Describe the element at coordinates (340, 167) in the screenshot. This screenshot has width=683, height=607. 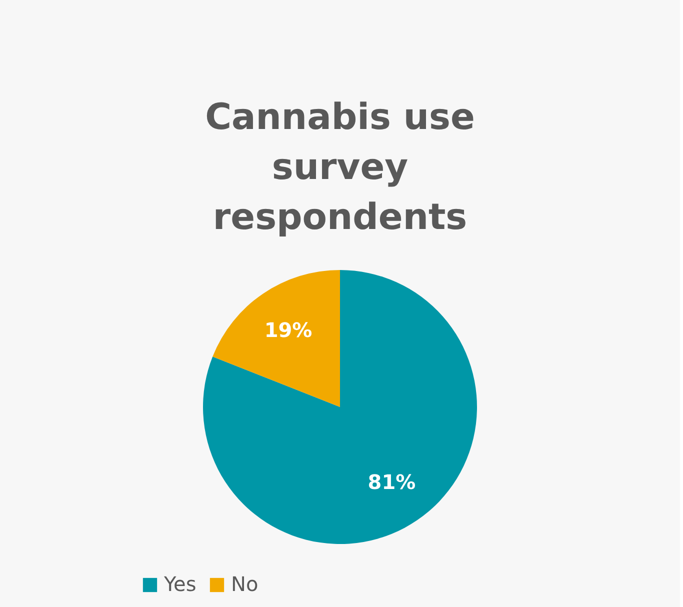
I see `chart-title: Cannabis use survey respondents` at that location.